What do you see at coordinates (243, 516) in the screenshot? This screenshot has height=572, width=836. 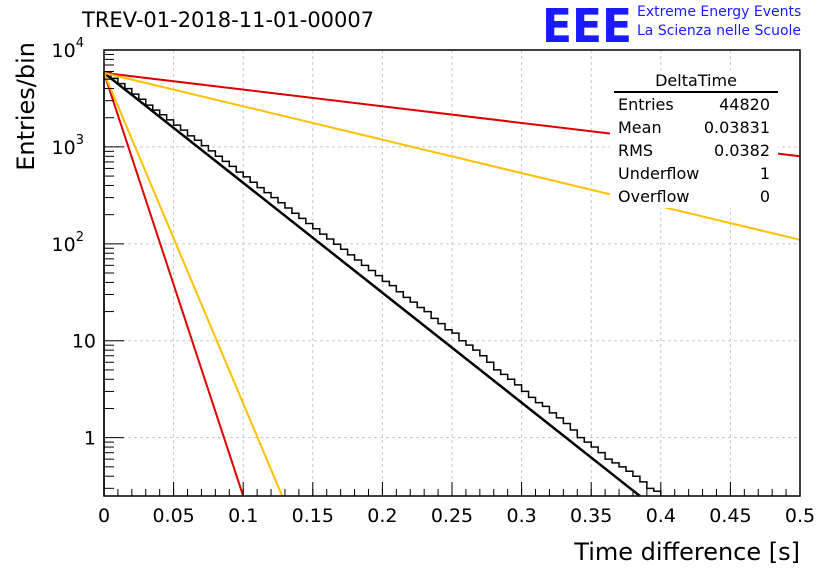 I see `x-tick-label: 0.1` at bounding box center [243, 516].